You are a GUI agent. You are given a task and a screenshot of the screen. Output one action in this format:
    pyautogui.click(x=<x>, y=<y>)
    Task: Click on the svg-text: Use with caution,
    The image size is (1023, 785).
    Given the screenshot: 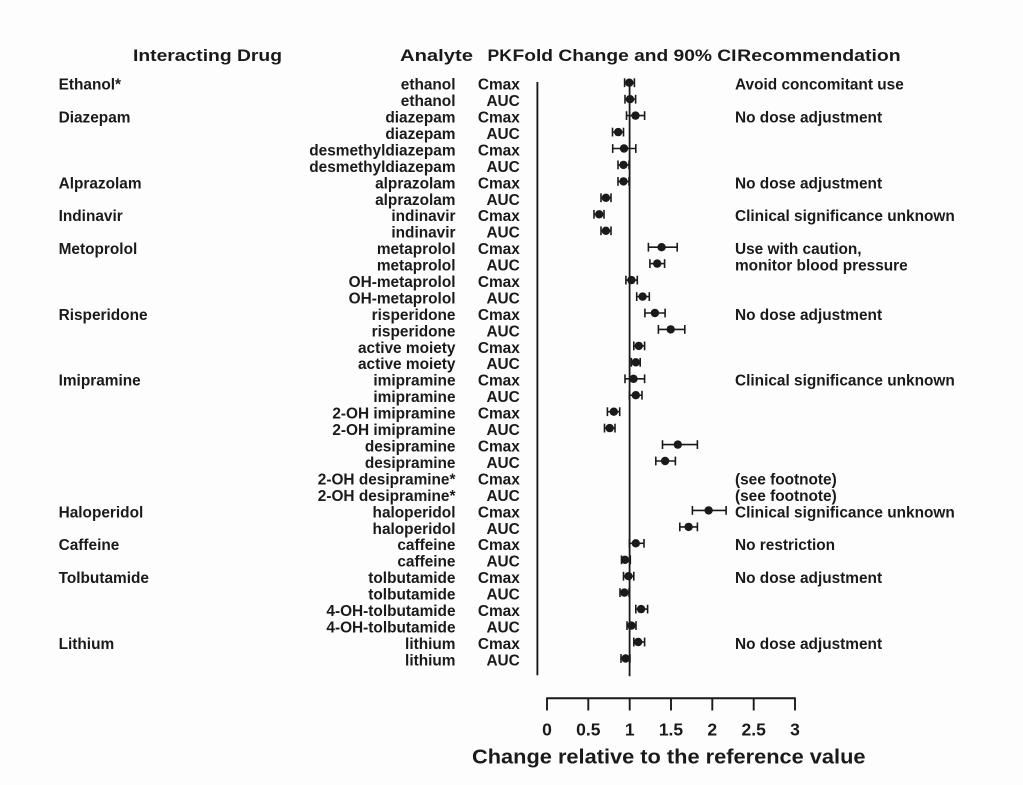 What is the action you would take?
    pyautogui.click(x=798, y=249)
    